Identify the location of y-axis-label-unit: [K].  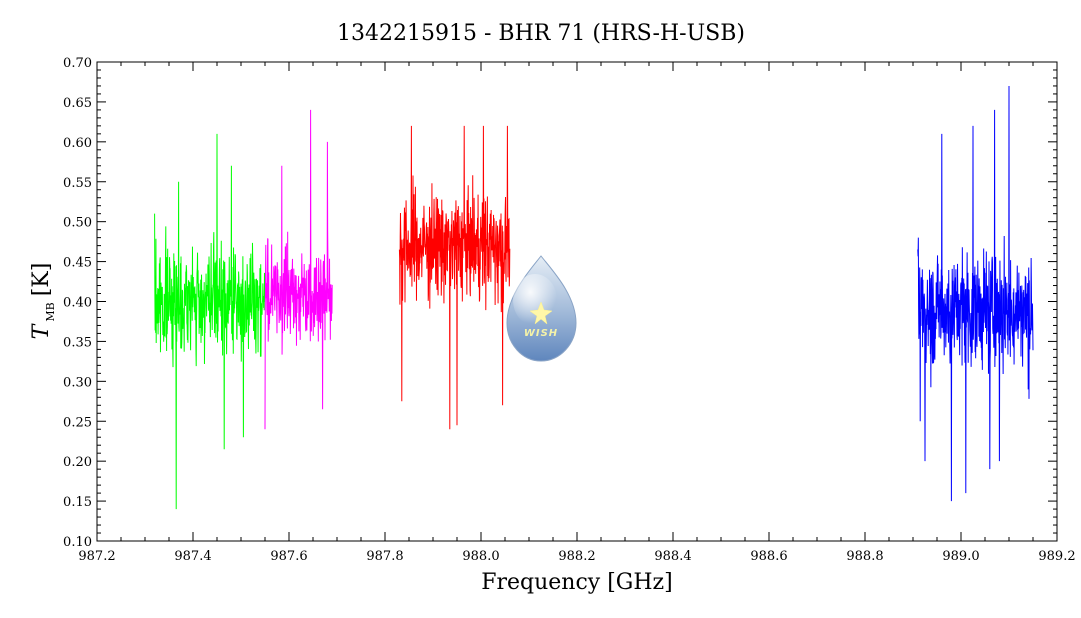
(41, 280).